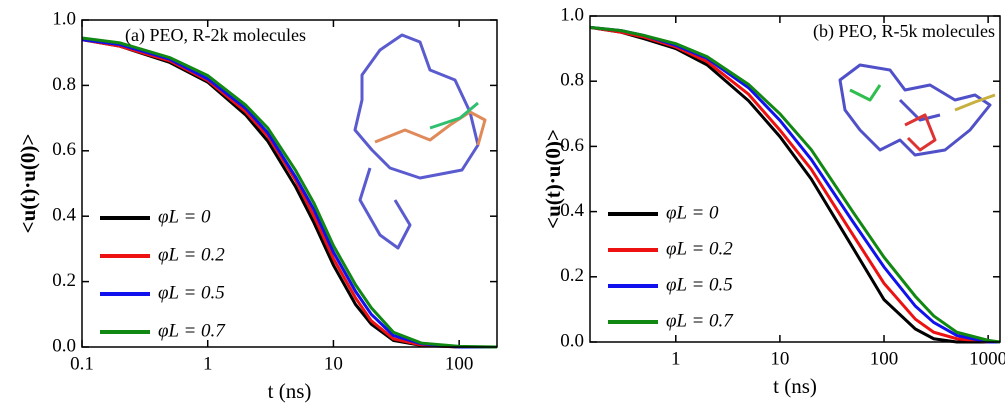  I want to click on chart-title: (b) PEO, R-5k molecules, so click(904, 31).